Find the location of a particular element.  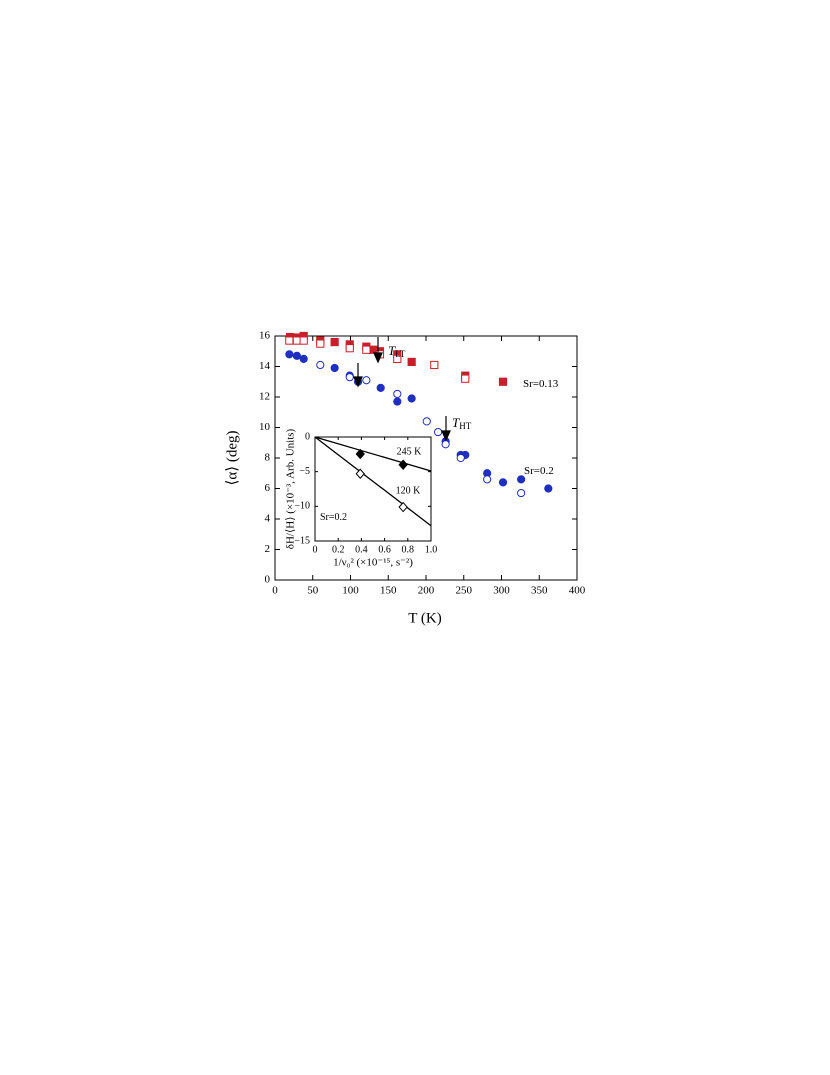

annotation: Sr=0.13 is located at coordinates (541, 384).